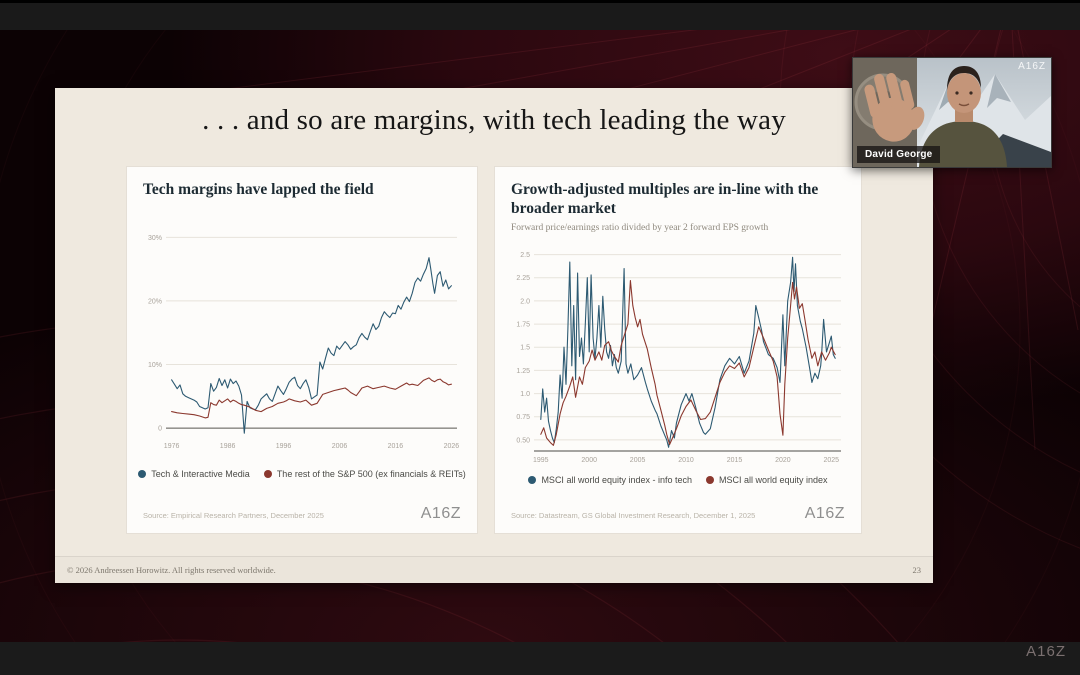  Describe the element at coordinates (525, 255) in the screenshot. I see `svg-text: 2.5` at that location.